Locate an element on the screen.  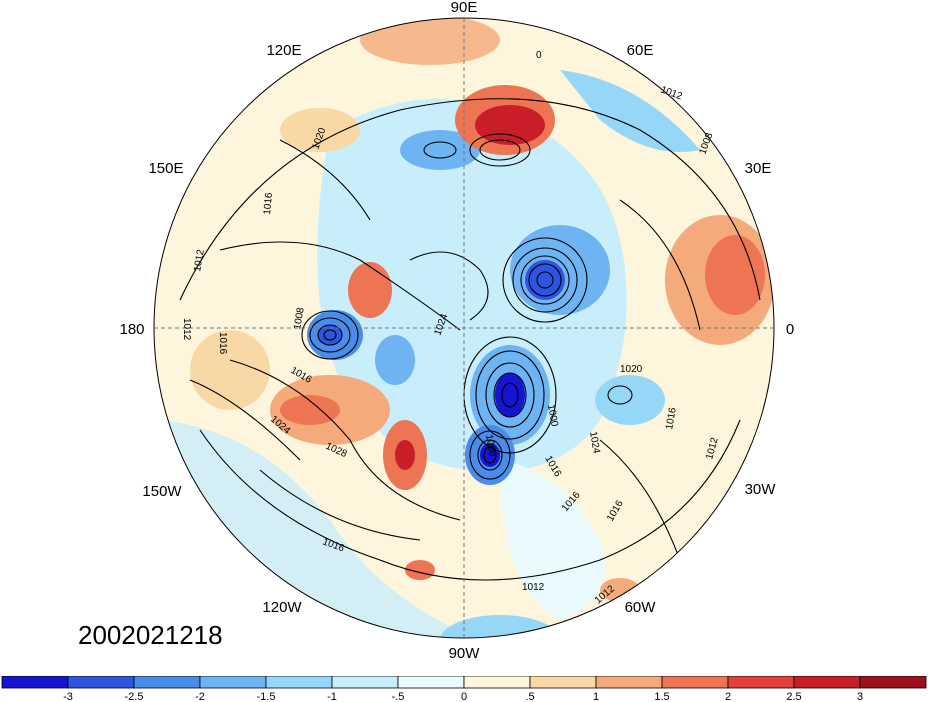
colorbar-tick-label: .5 is located at coordinates (529, 696).